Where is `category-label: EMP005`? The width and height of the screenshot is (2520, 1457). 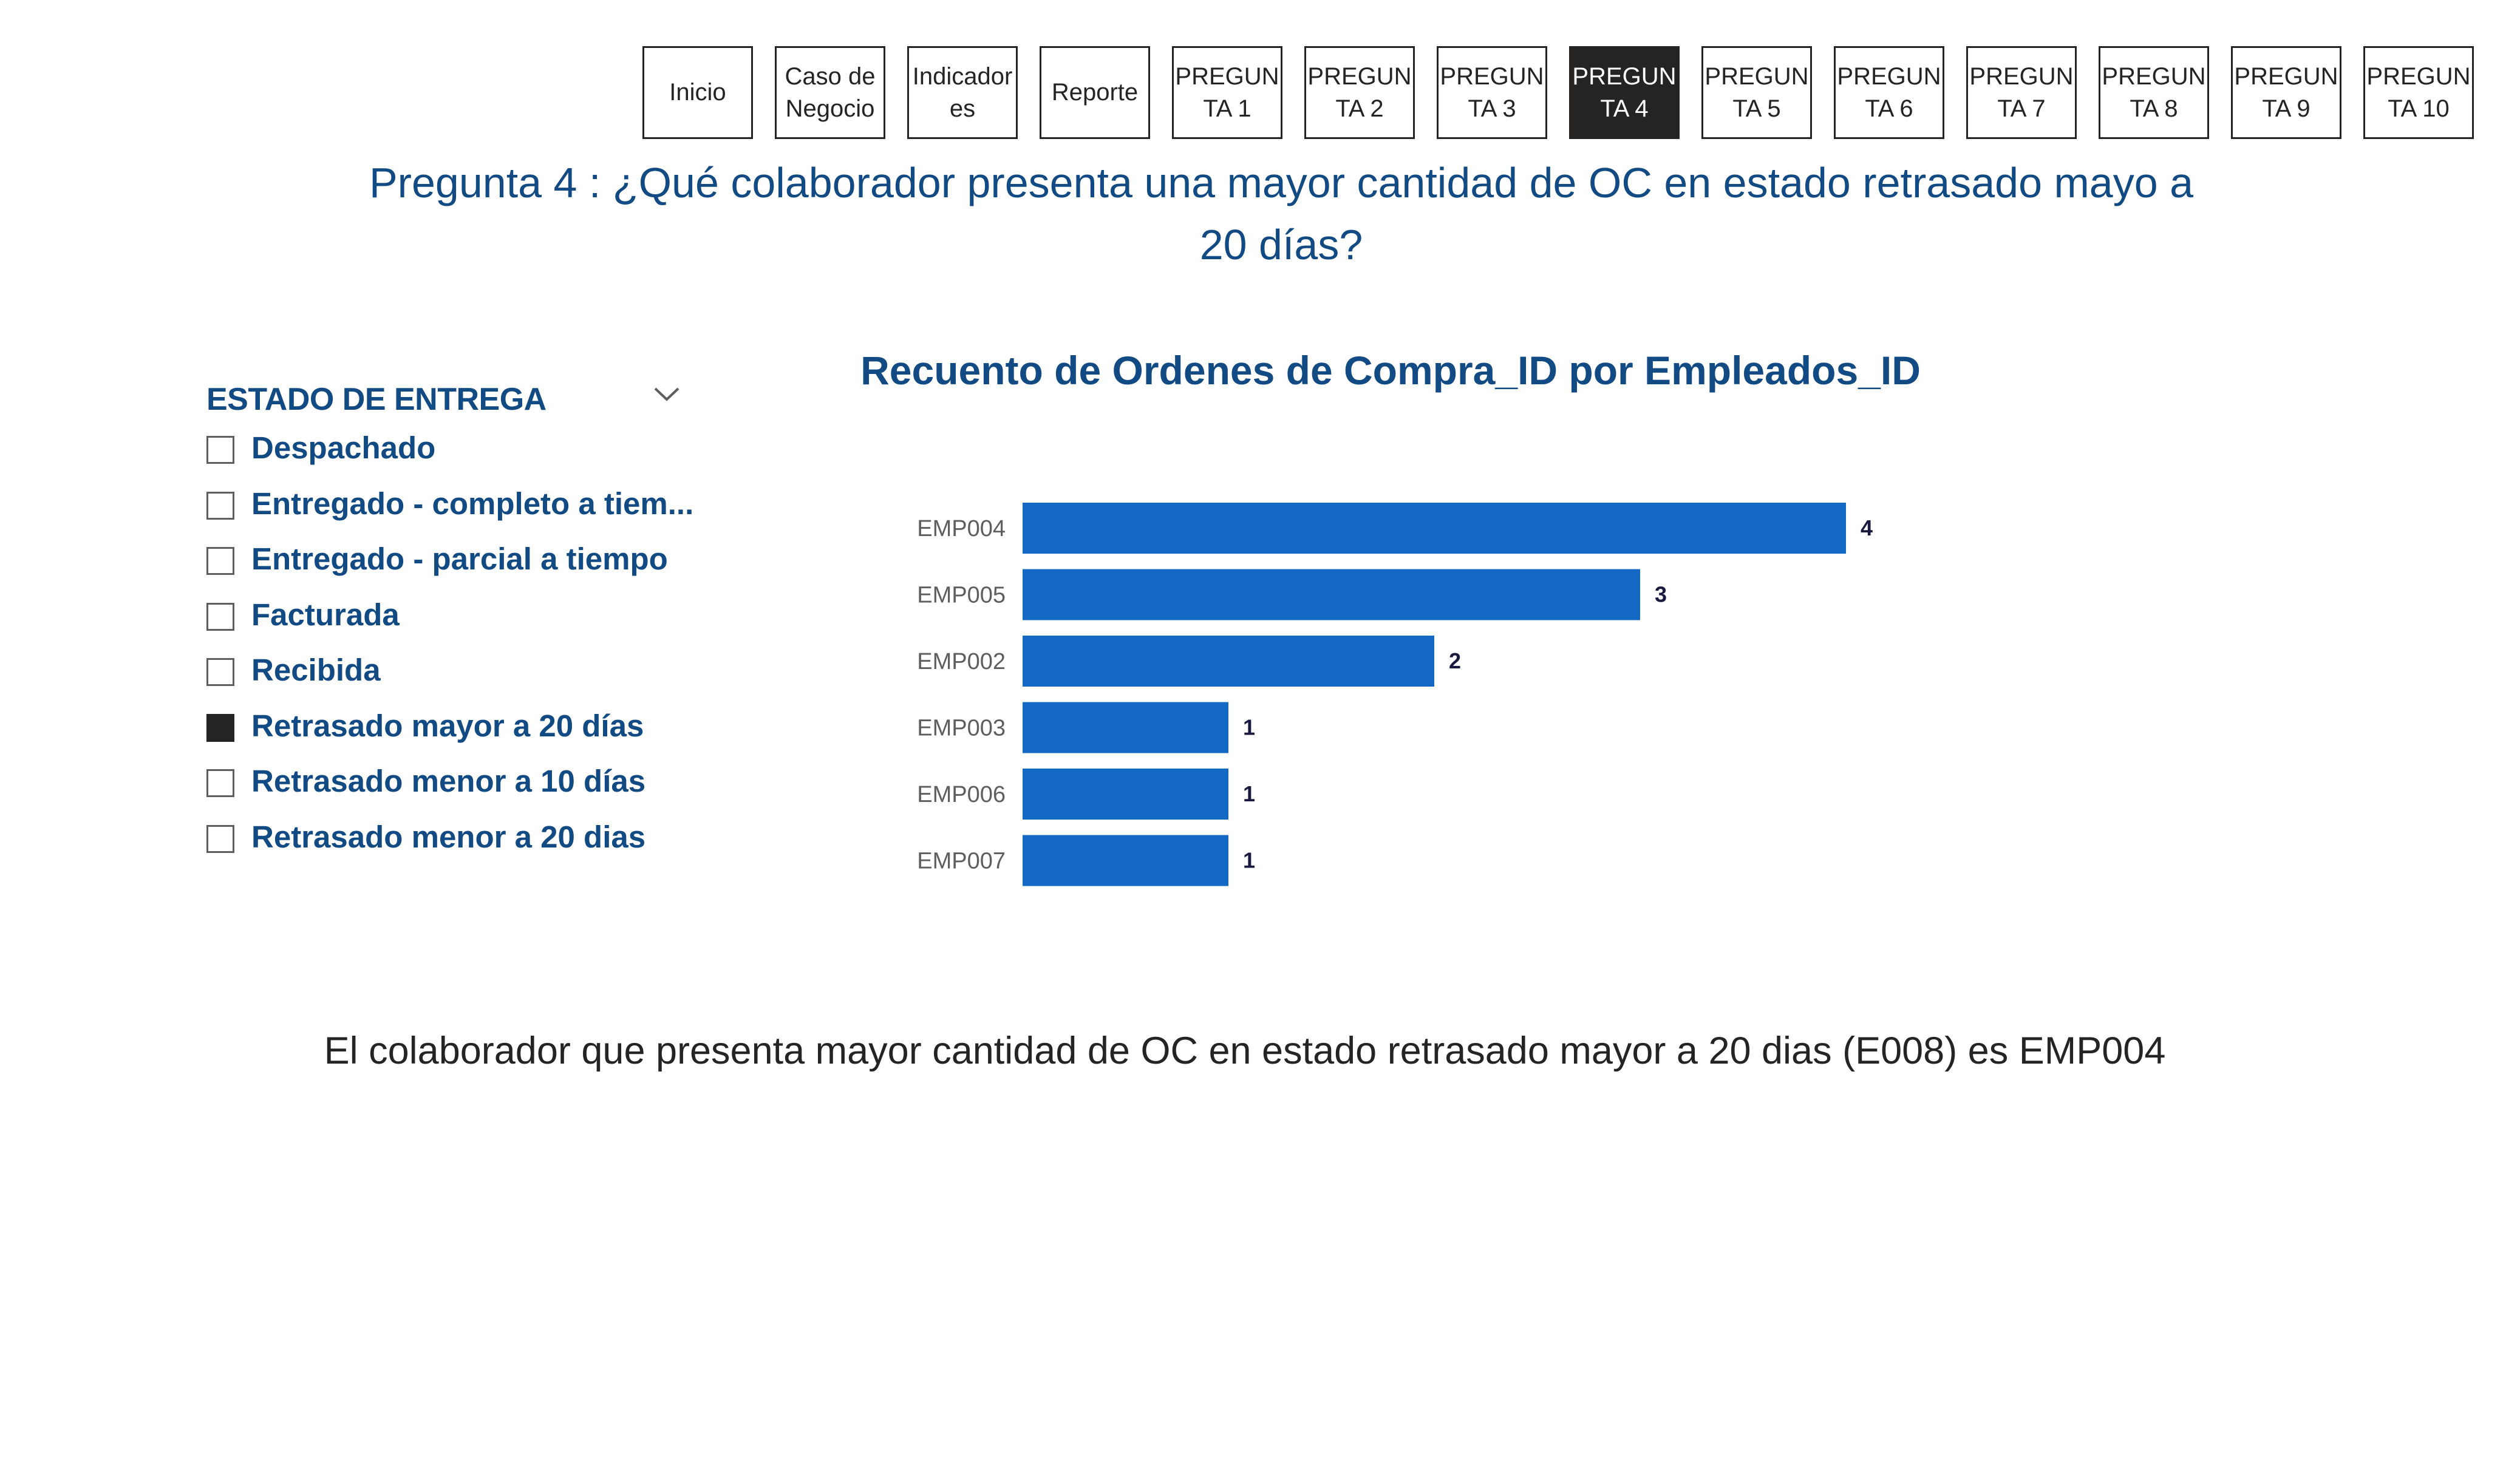 category-label: EMP005 is located at coordinates (961, 595).